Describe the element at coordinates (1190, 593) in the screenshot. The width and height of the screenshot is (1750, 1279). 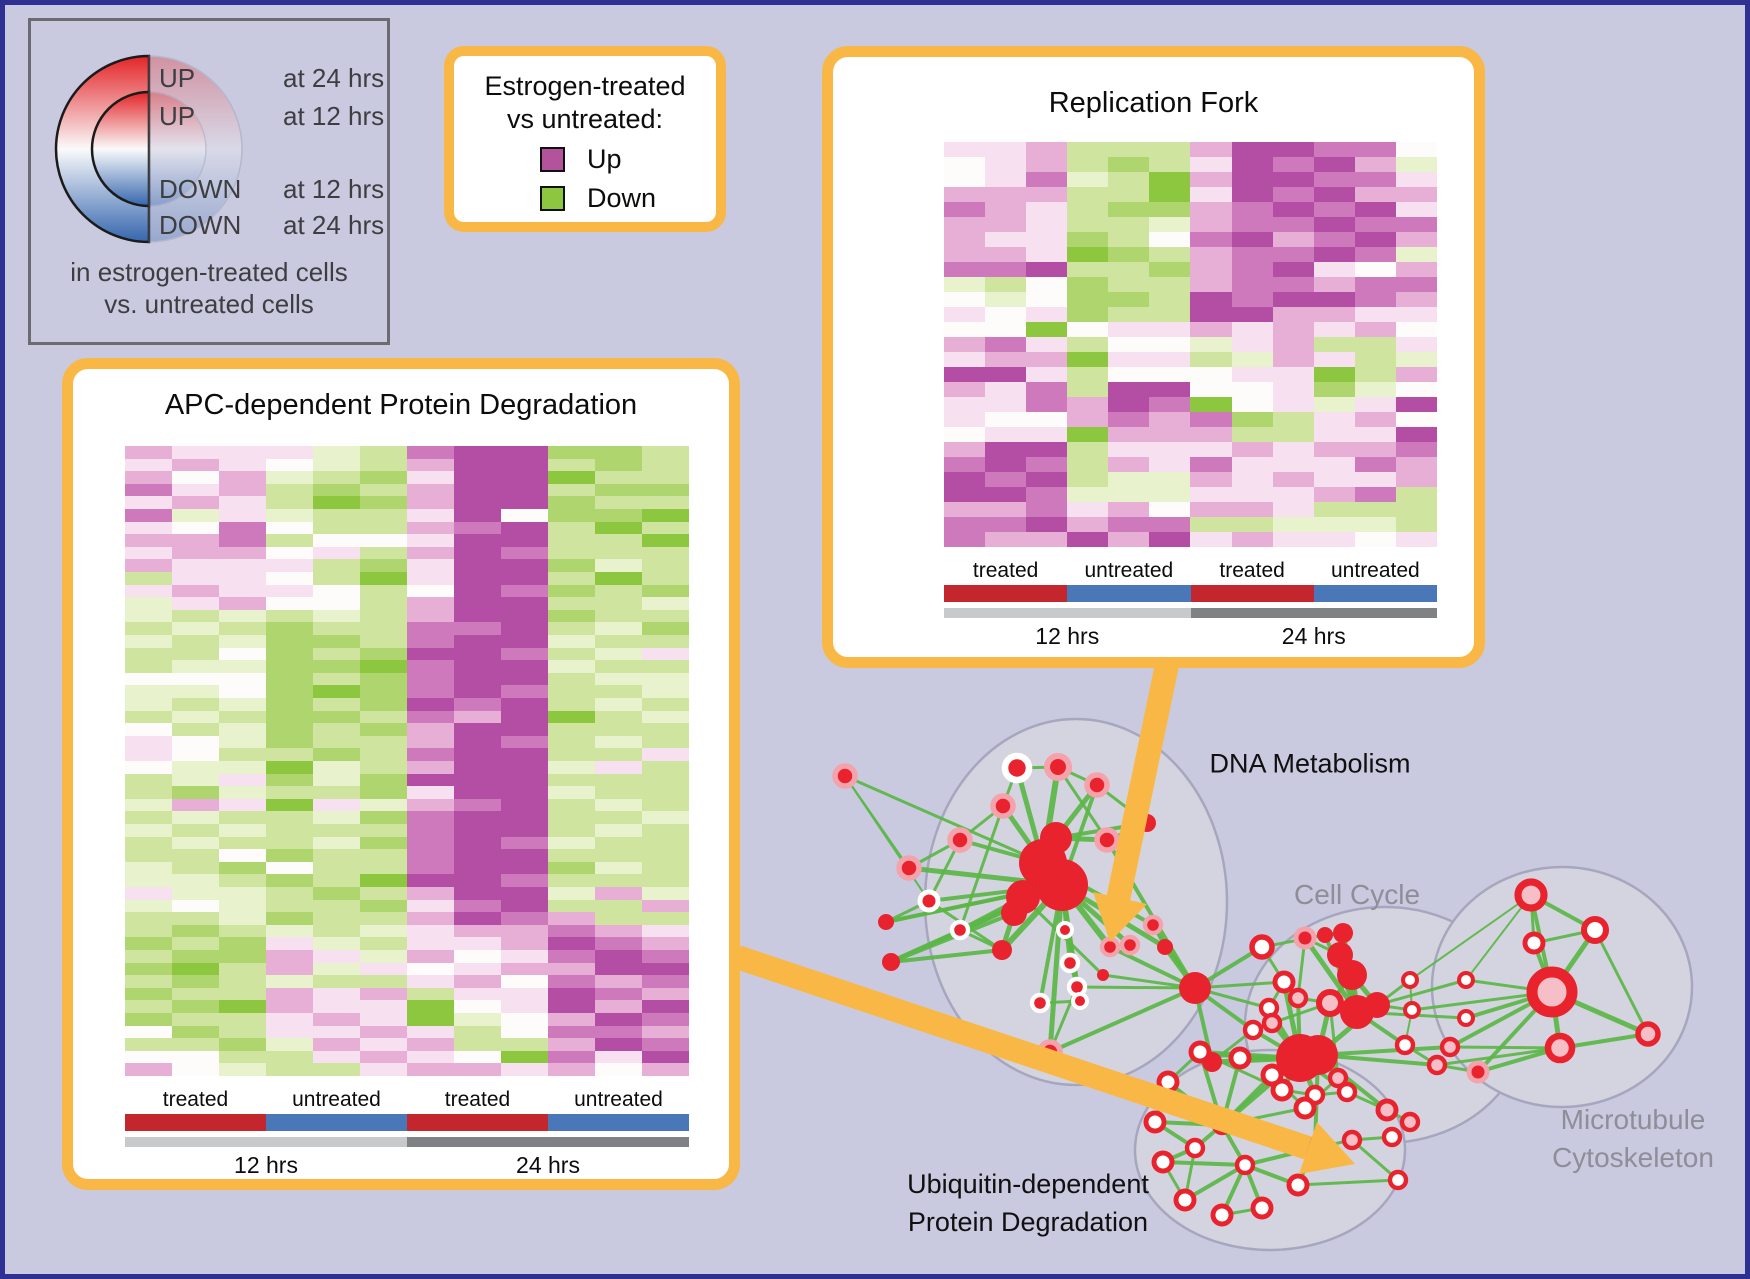
I see `rf-treatment-colorbar` at that location.